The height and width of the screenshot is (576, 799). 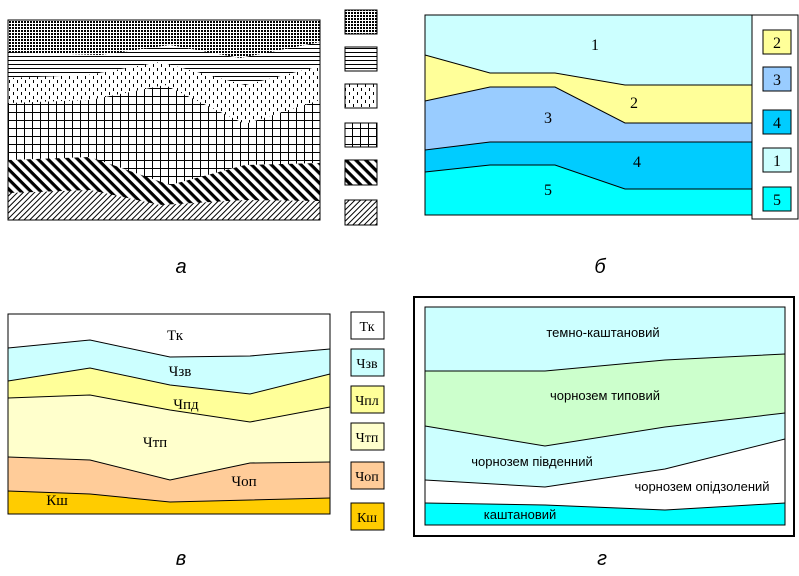 I want to click on legend-a-swatch-hlines, so click(x=361, y=59).